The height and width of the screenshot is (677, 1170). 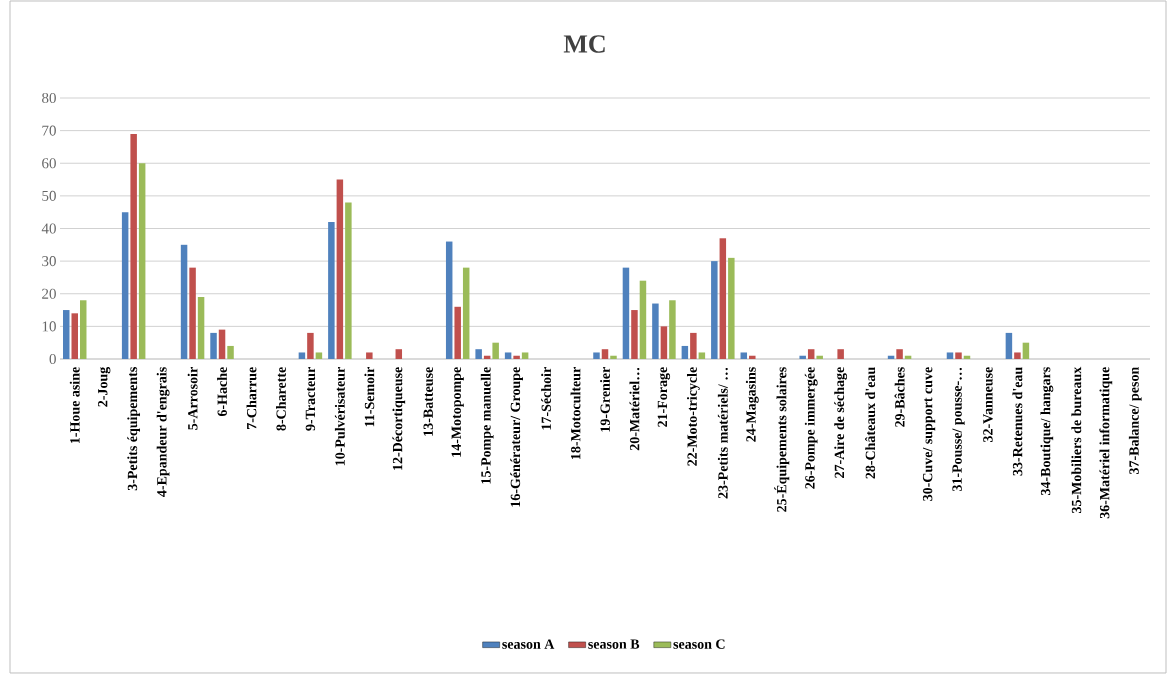 What do you see at coordinates (516, 437) in the screenshot?
I see `x-tick-label: 16-Générateur/ Groupe` at bounding box center [516, 437].